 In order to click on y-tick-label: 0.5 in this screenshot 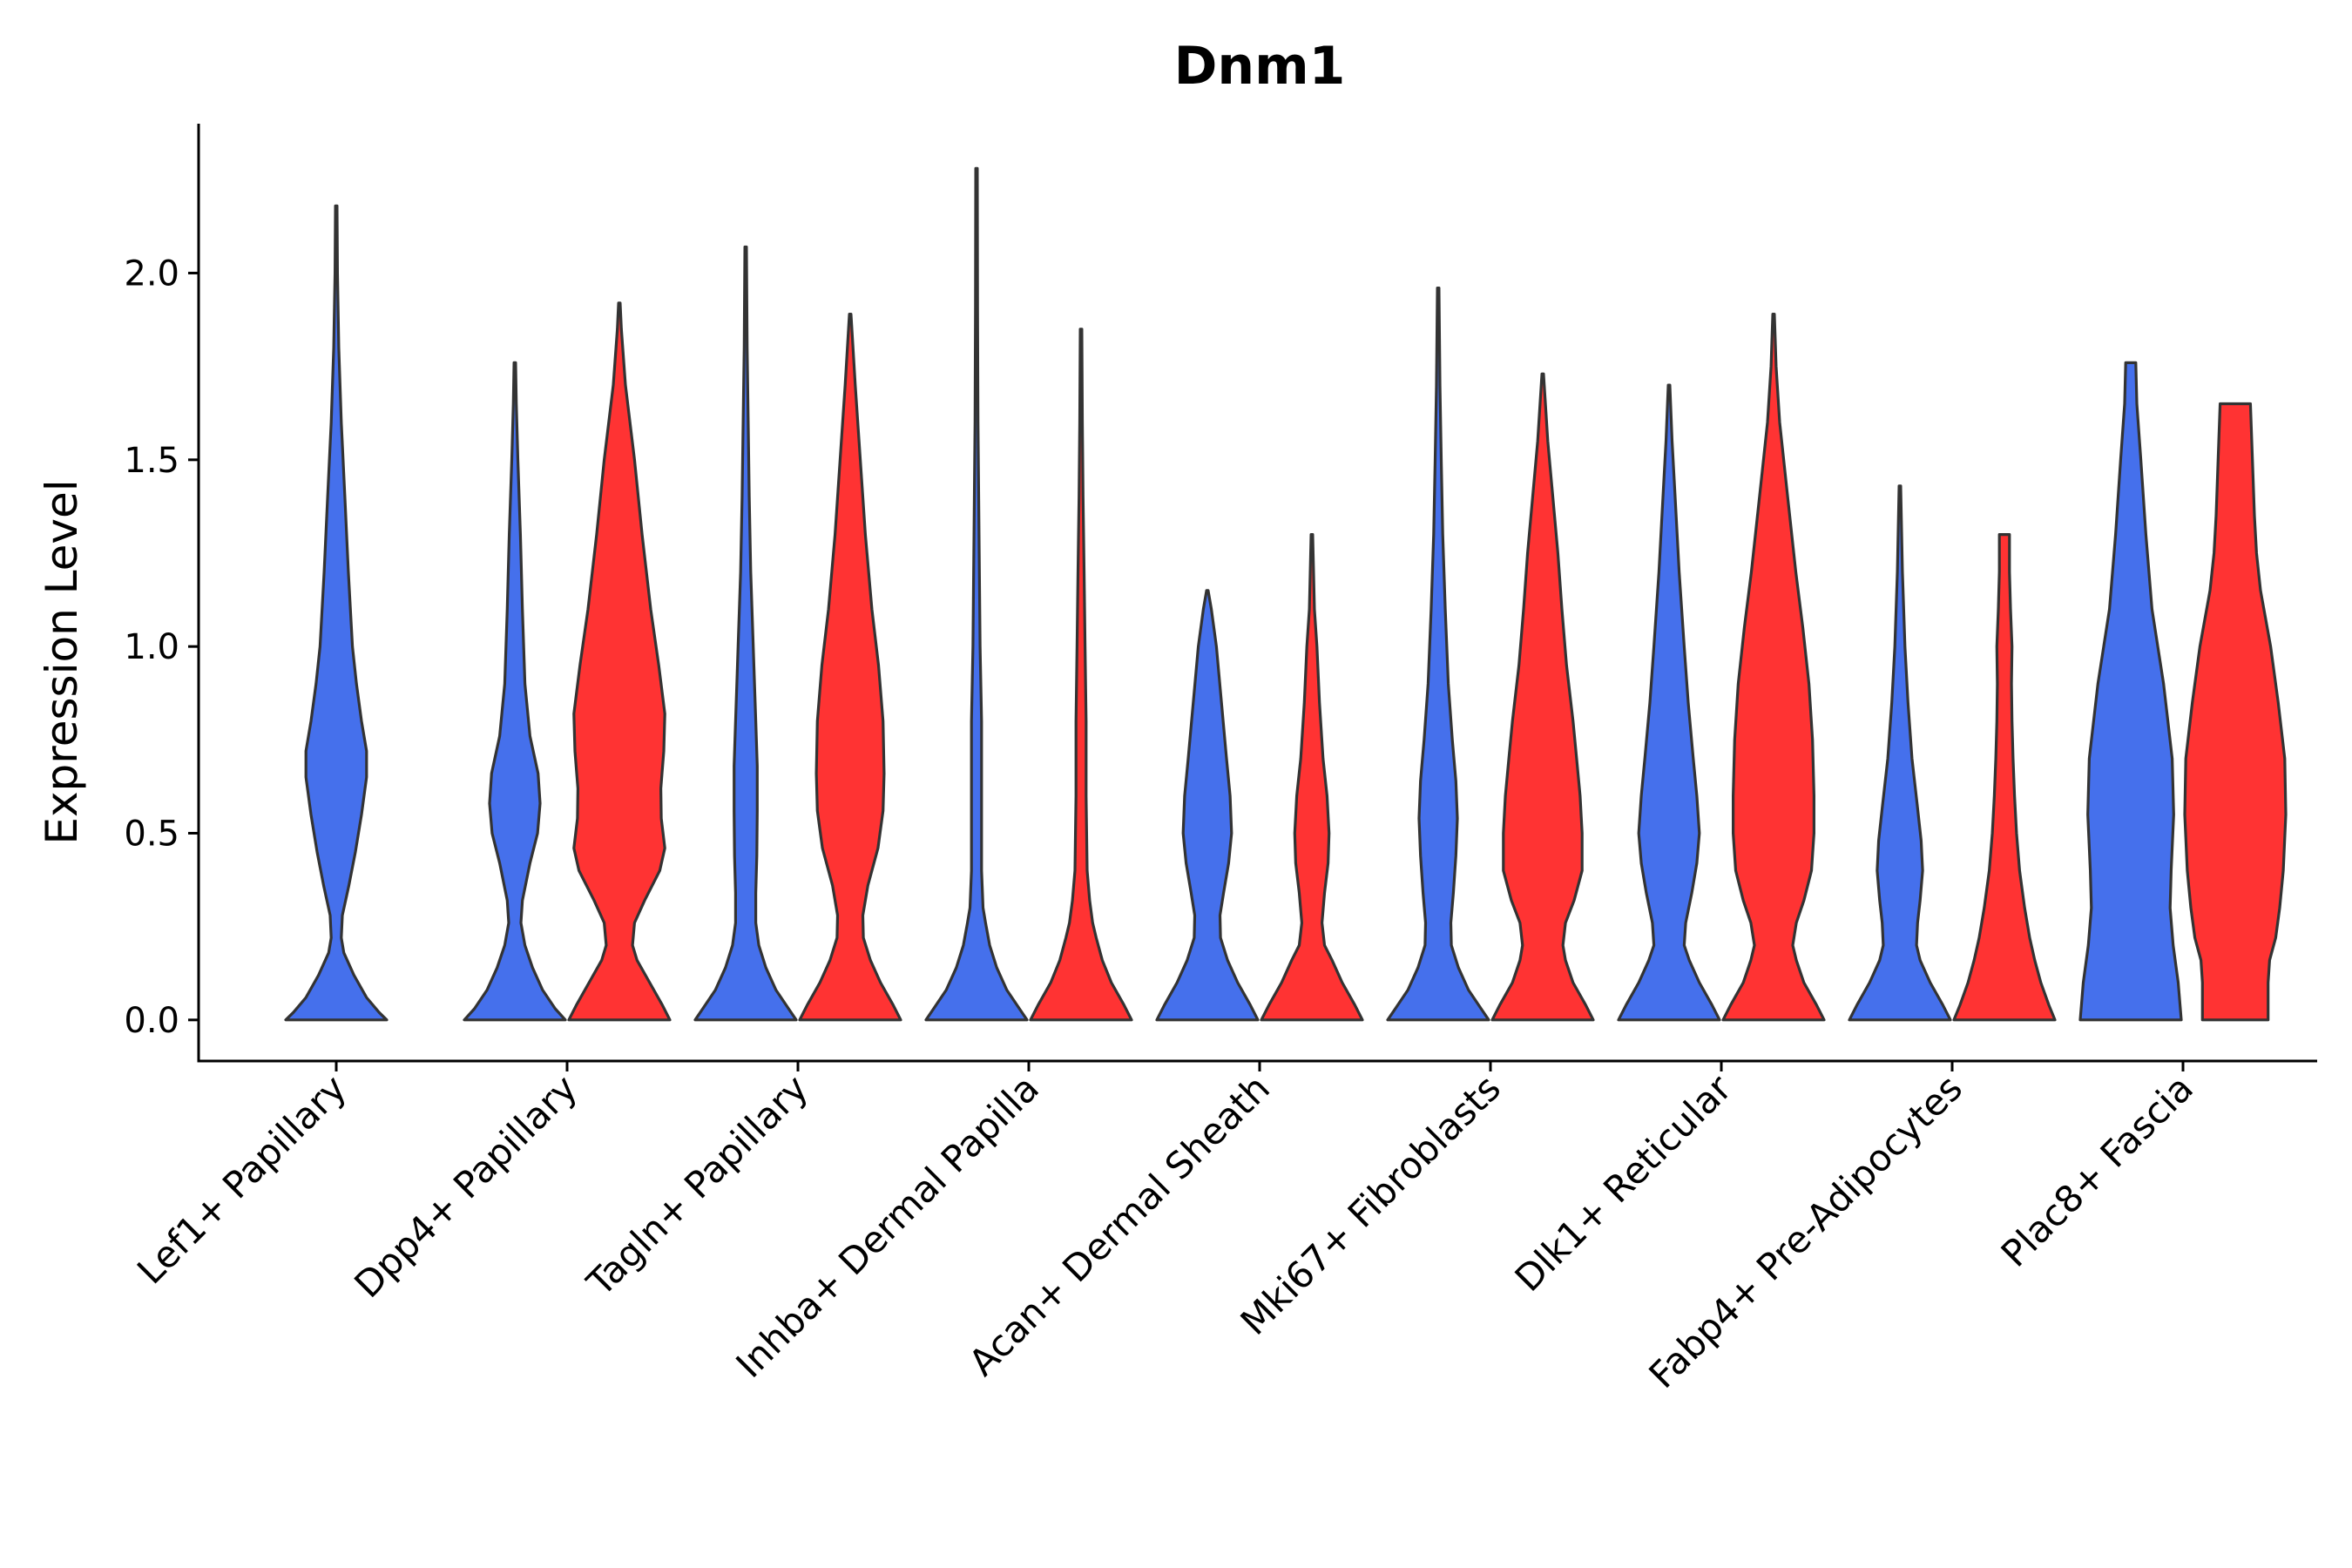, I will do `click(151, 834)`.